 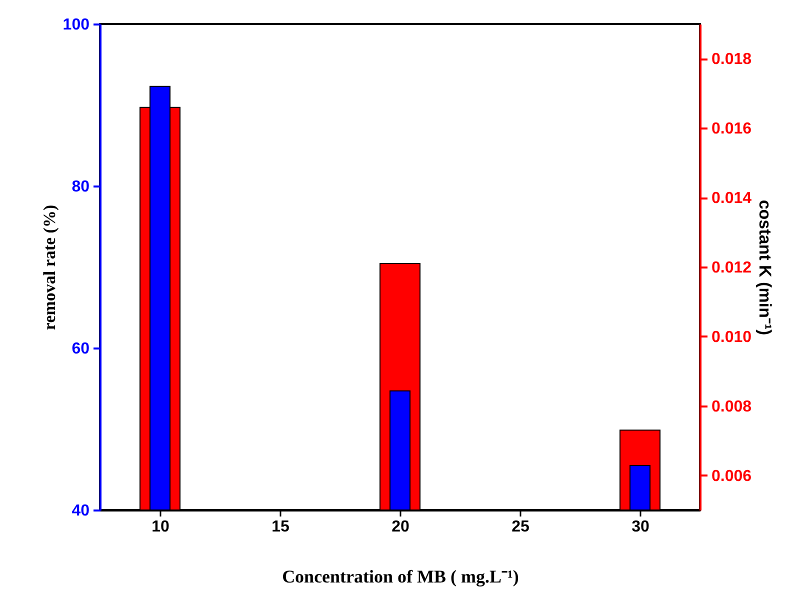 What do you see at coordinates (76, 25) in the screenshot?
I see `y-tick-label: 100` at bounding box center [76, 25].